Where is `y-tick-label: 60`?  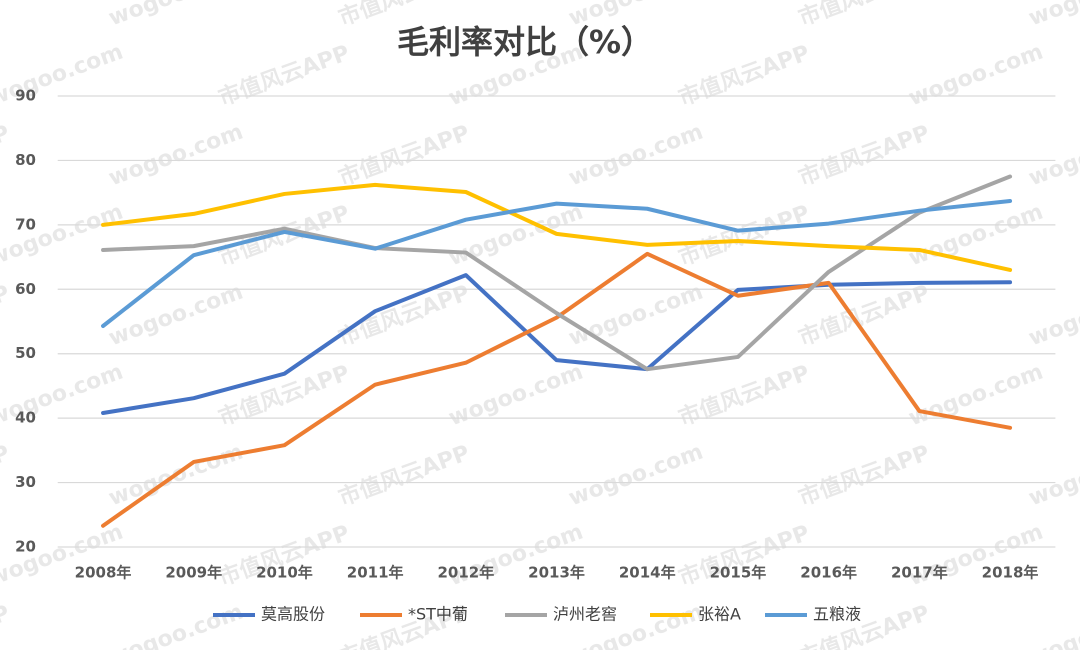
y-tick-label: 60 is located at coordinates (25, 289).